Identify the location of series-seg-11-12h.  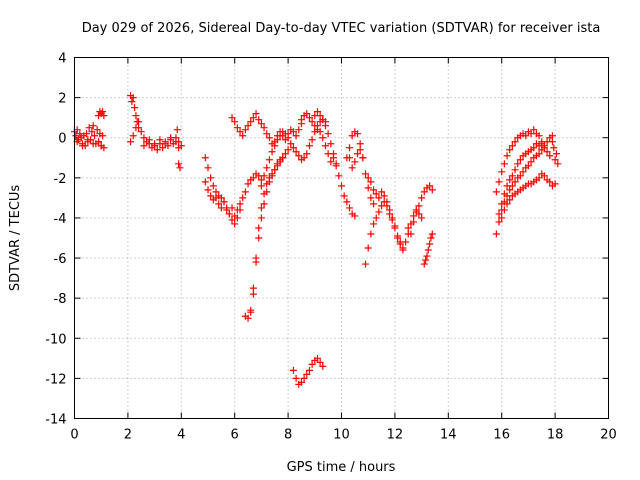
(395, 213).